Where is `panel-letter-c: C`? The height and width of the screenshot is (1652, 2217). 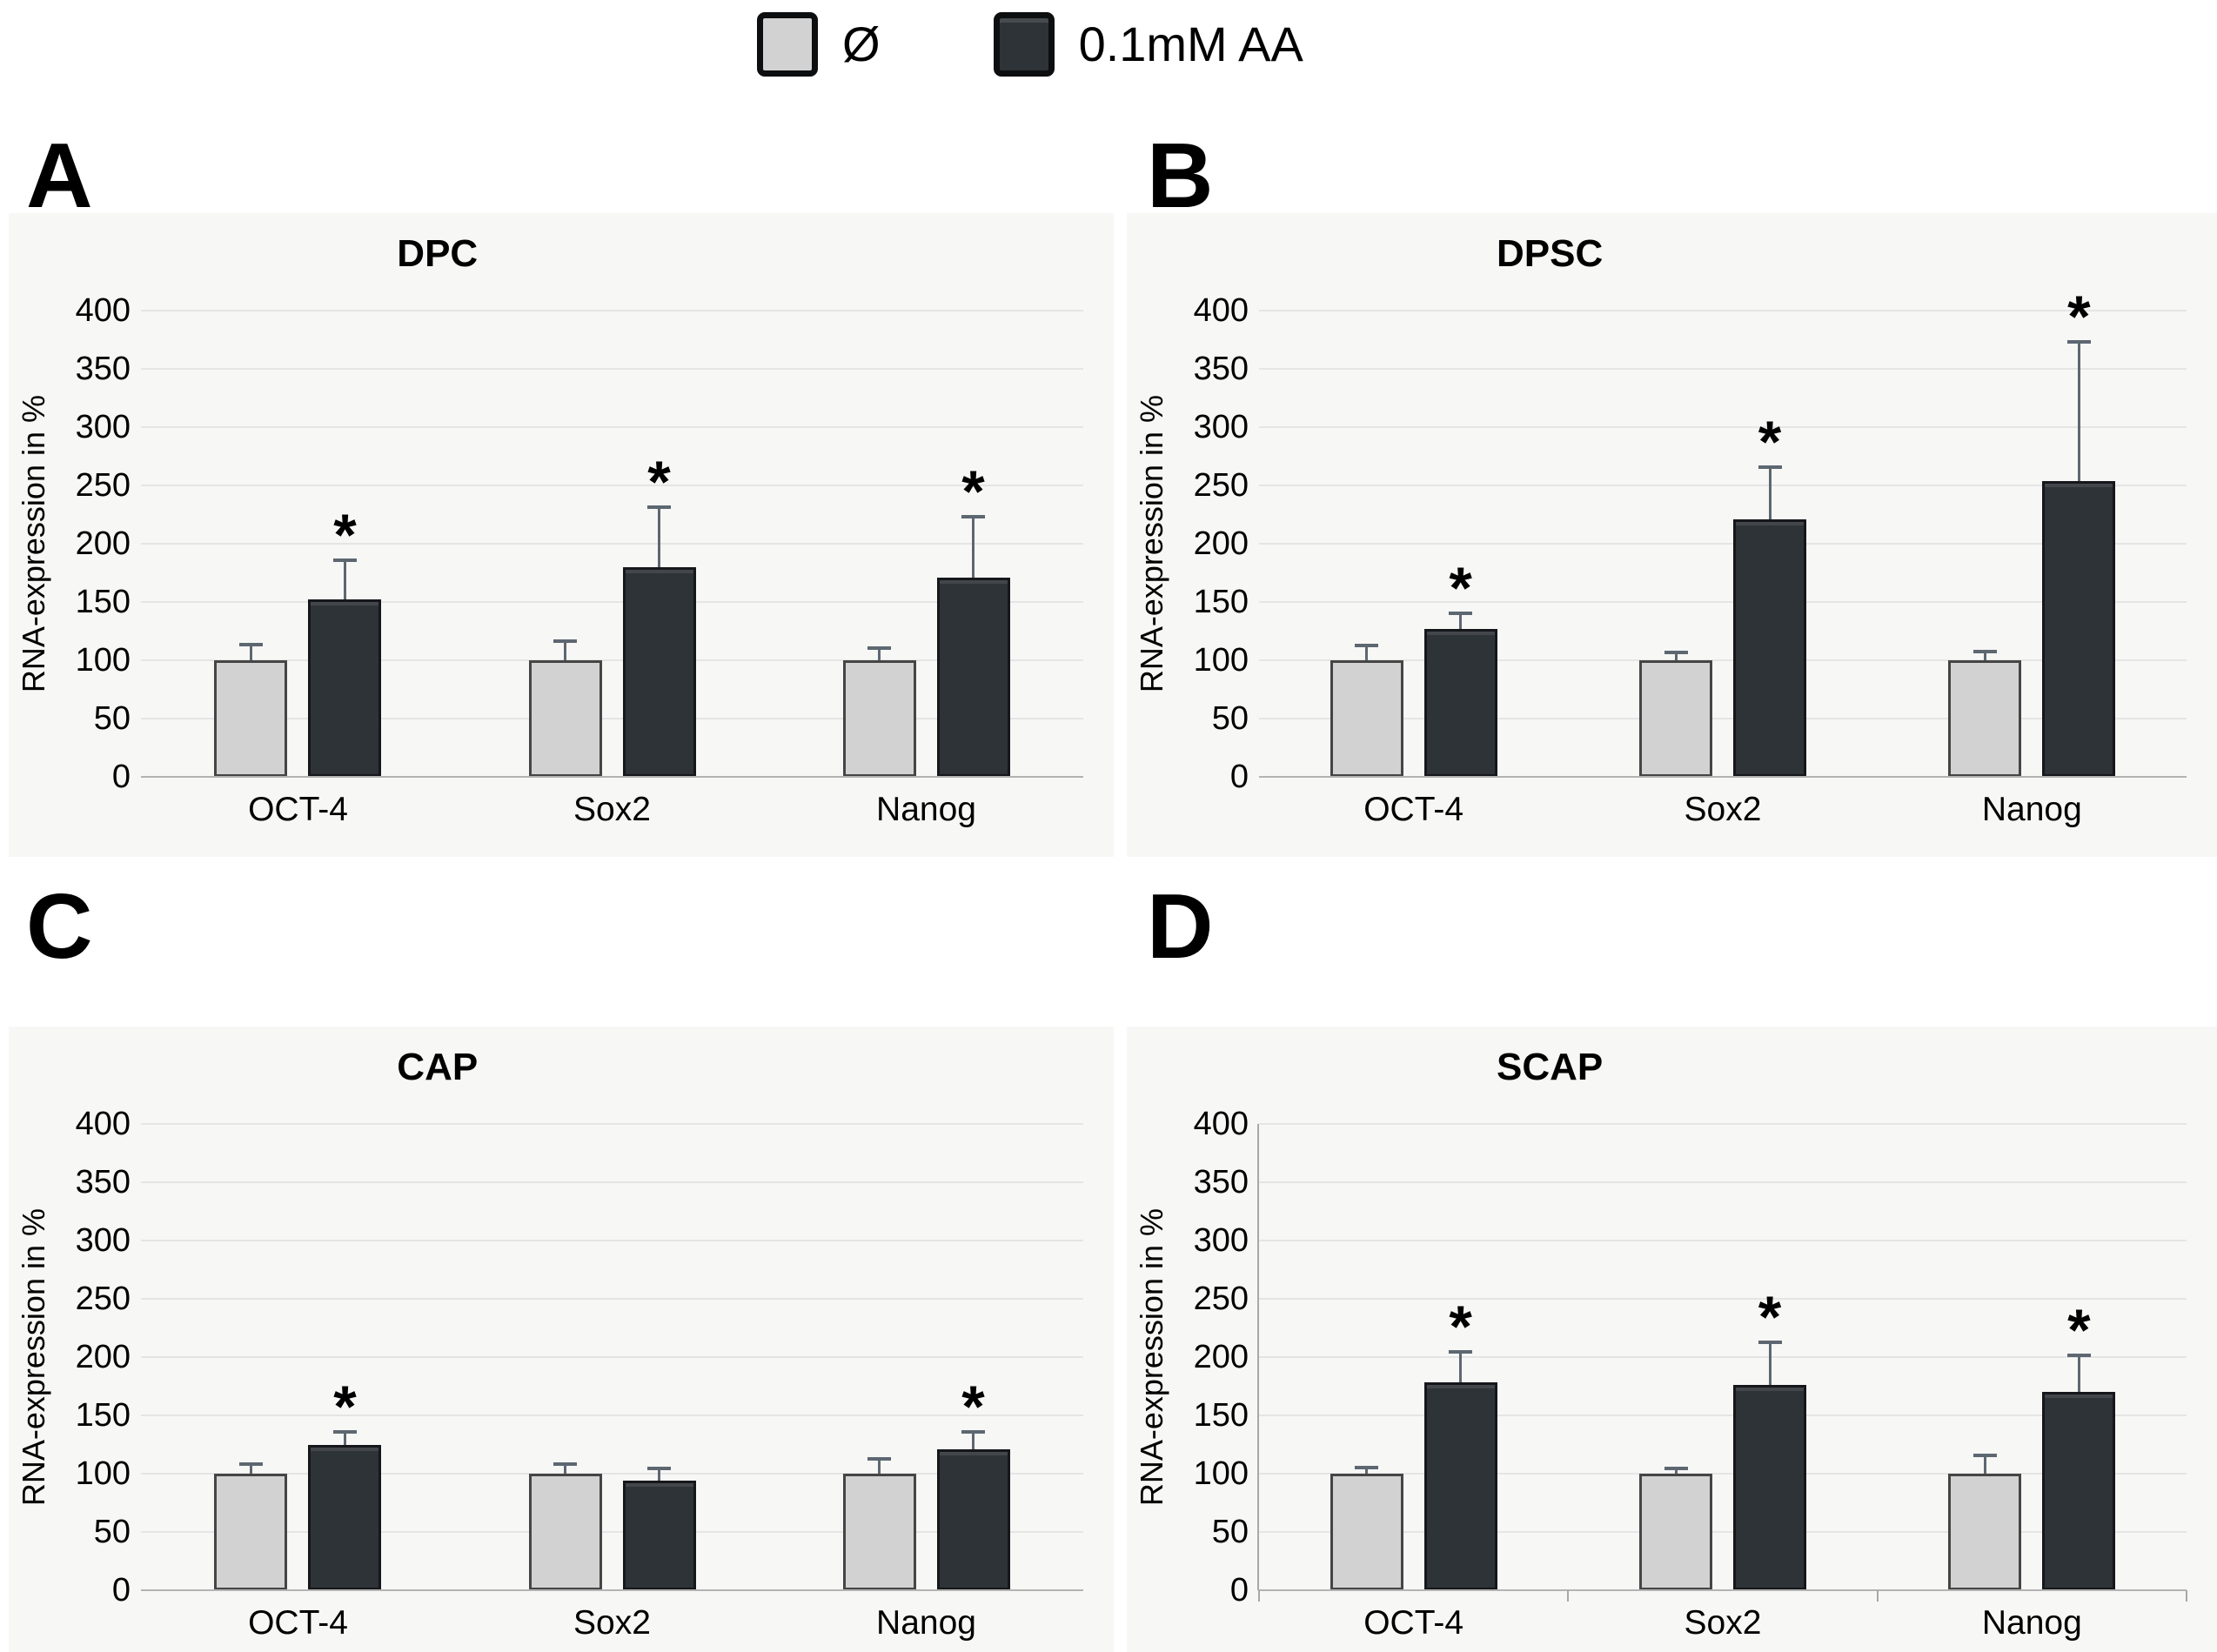 panel-letter-c: C is located at coordinates (60, 926).